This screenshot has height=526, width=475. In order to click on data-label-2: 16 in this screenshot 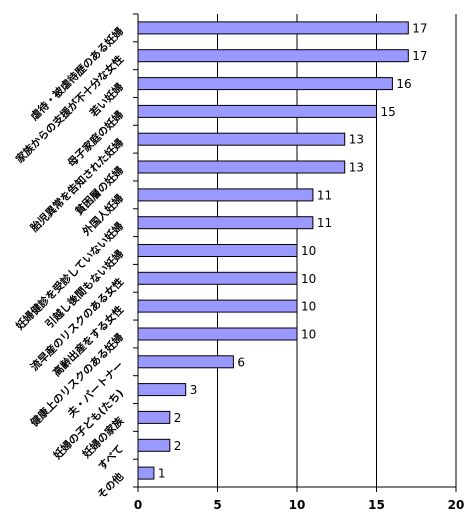, I will do `click(403, 84)`.